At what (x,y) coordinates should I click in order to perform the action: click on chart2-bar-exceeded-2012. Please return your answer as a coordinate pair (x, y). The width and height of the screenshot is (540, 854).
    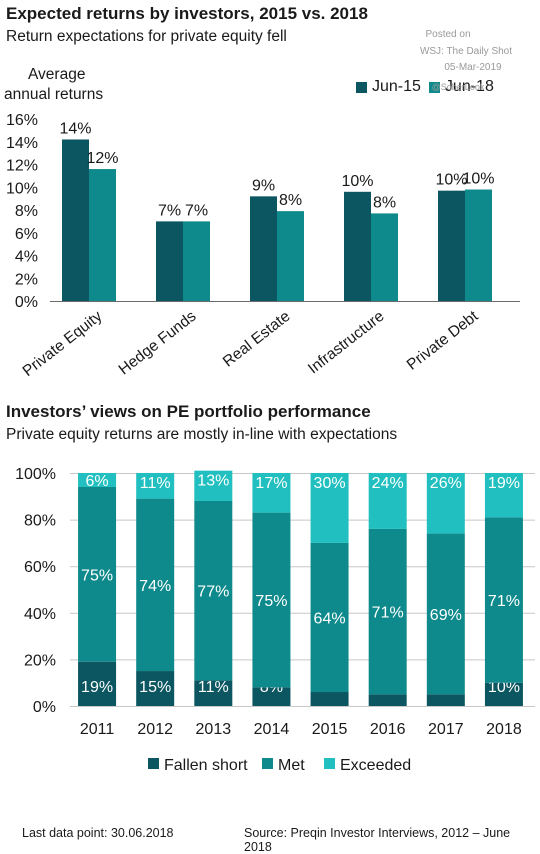
    Looking at the image, I should click on (155, 486).